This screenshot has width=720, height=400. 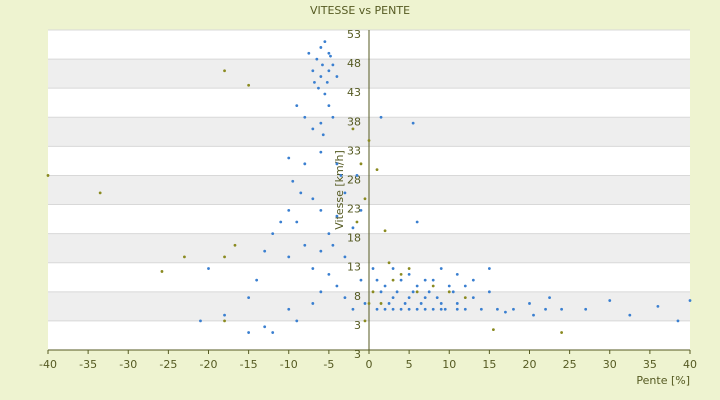 What do you see at coordinates (690, 364) in the screenshot?
I see `x-tick-label: 40` at bounding box center [690, 364].